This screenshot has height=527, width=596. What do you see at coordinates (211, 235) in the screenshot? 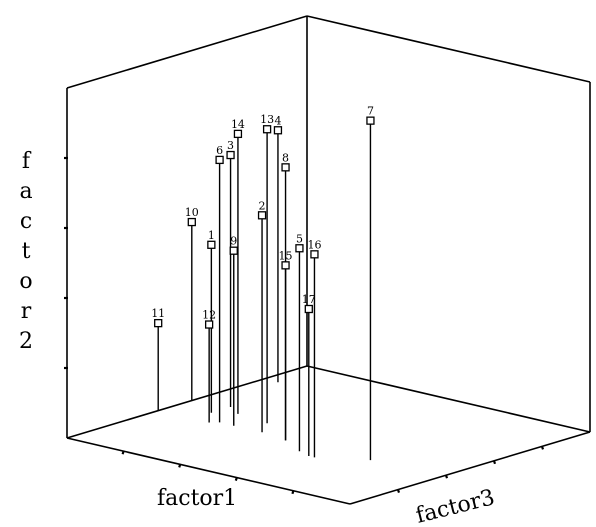
I see `point-label: 1` at bounding box center [211, 235].